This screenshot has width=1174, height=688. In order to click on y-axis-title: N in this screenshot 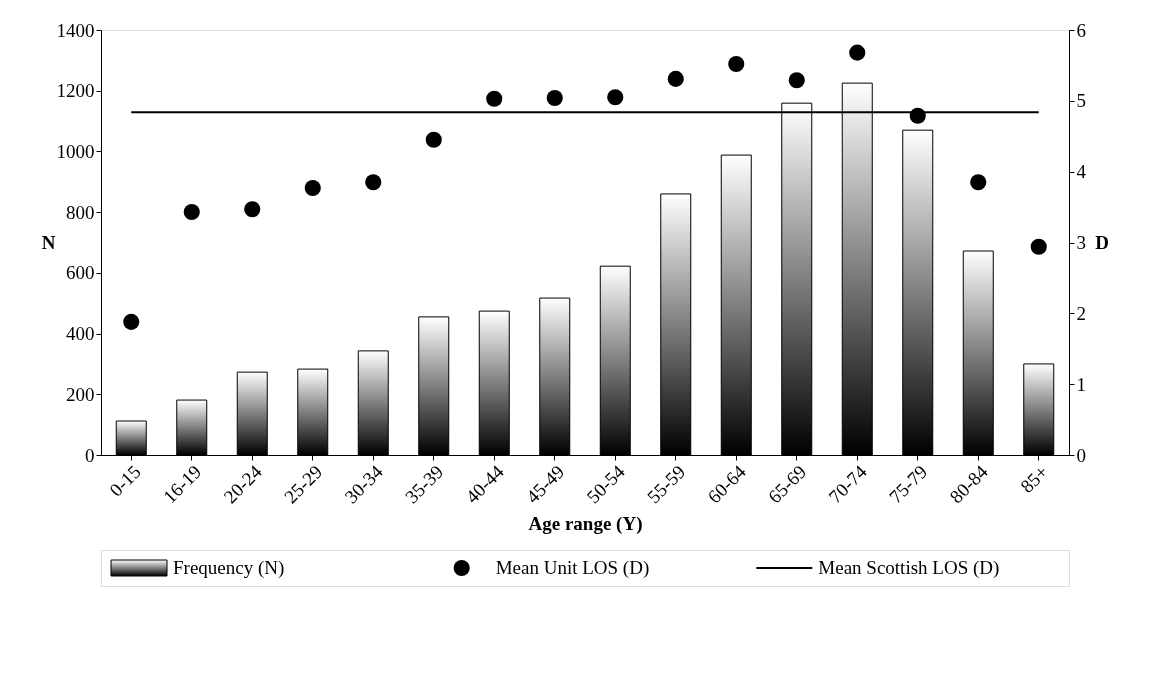, I will do `click(48, 242)`.